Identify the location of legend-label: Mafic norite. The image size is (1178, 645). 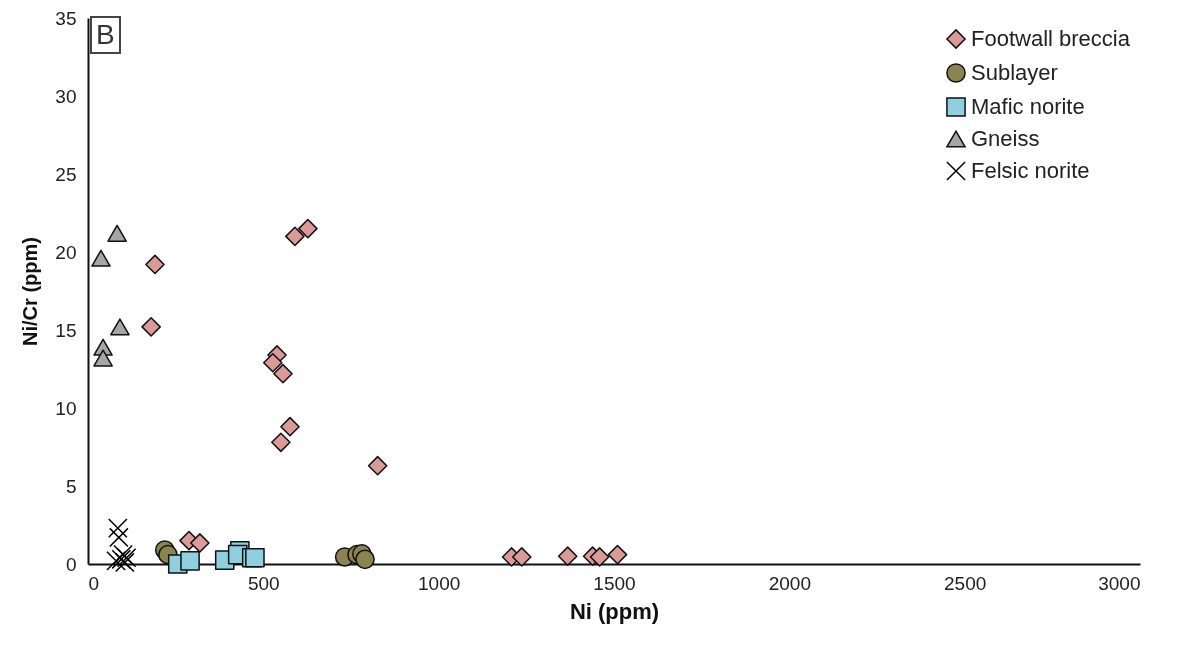
(1028, 106).